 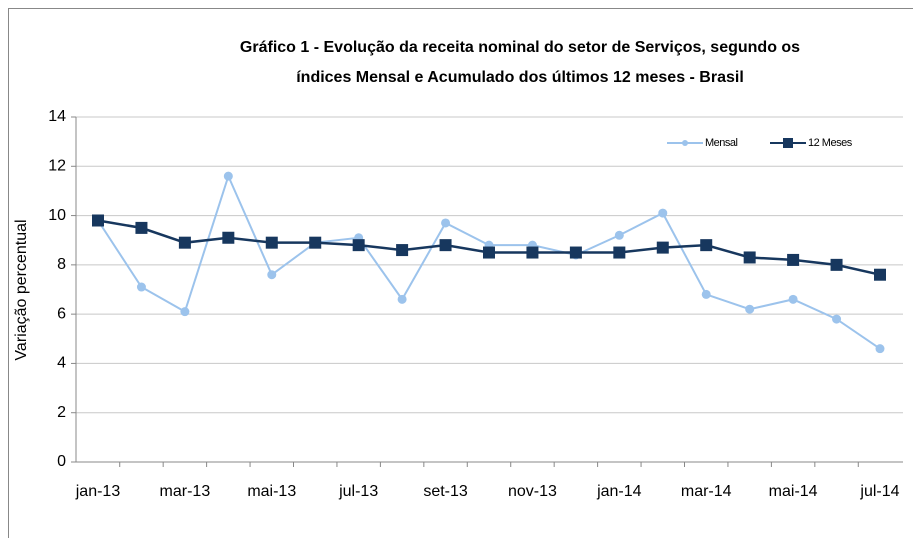 What do you see at coordinates (358, 491) in the screenshot?
I see `x-tick-label: jul-13` at bounding box center [358, 491].